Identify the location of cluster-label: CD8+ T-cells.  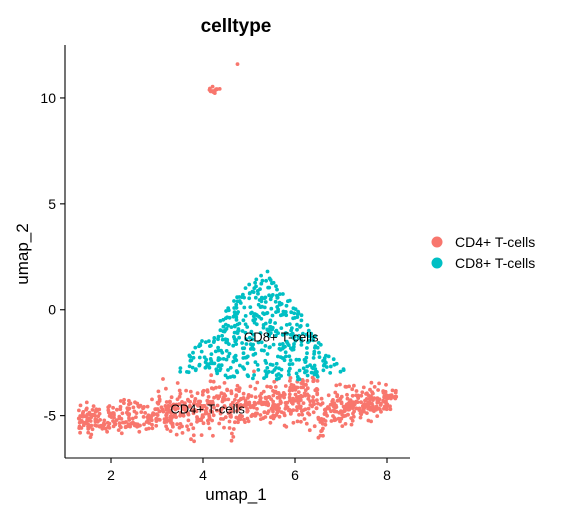
(281, 336).